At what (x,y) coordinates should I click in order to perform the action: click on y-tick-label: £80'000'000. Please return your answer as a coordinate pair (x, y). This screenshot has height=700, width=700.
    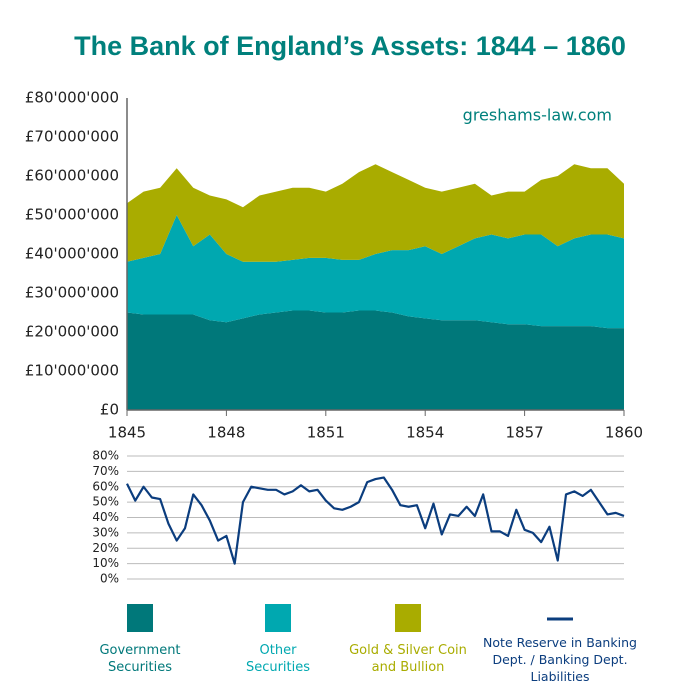
    Looking at the image, I should click on (72, 98).